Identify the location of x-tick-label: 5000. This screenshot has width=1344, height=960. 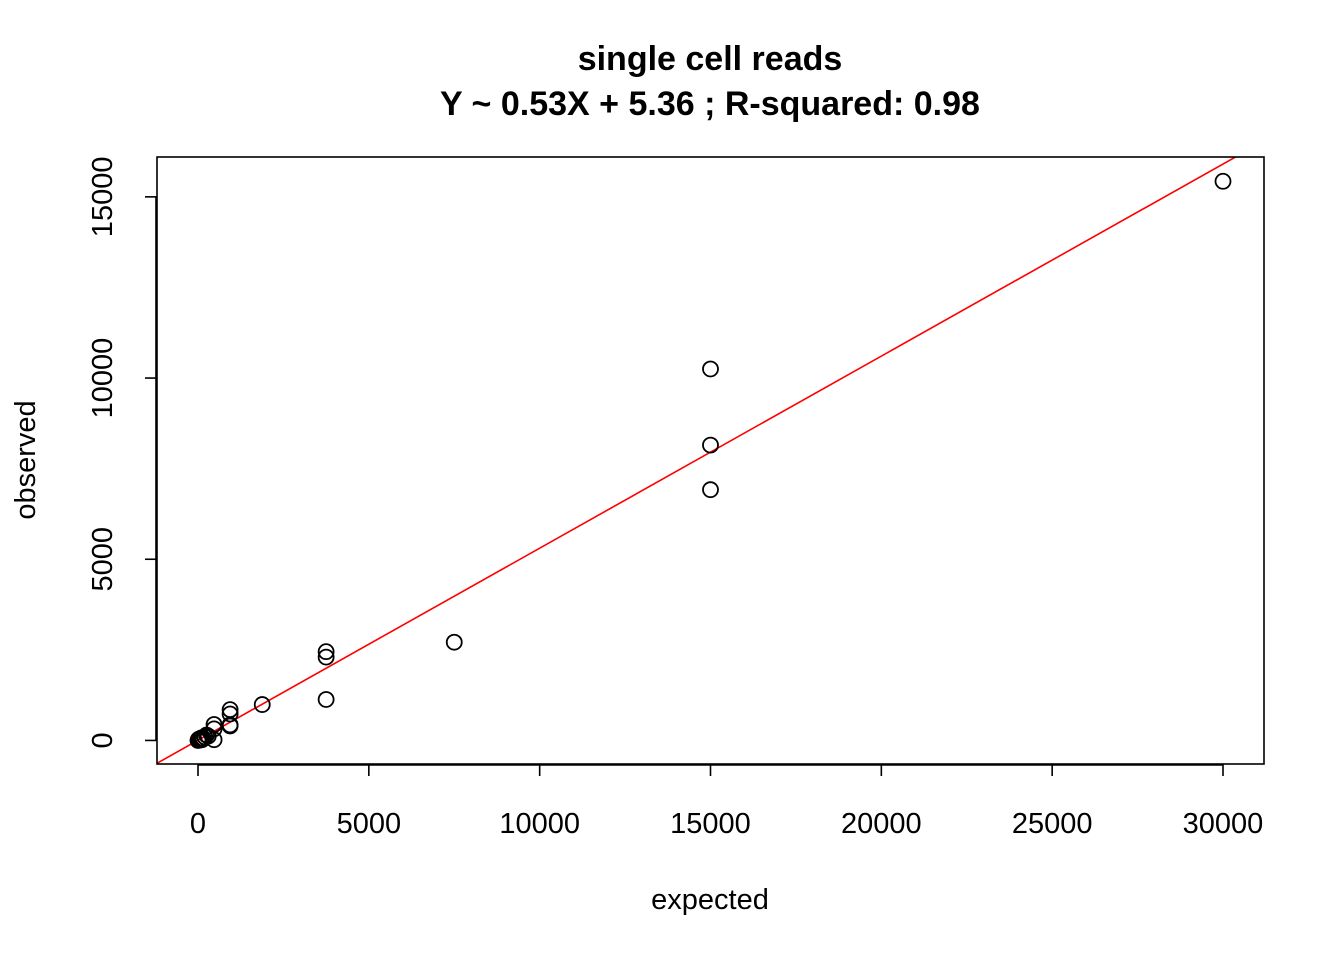
(369, 824).